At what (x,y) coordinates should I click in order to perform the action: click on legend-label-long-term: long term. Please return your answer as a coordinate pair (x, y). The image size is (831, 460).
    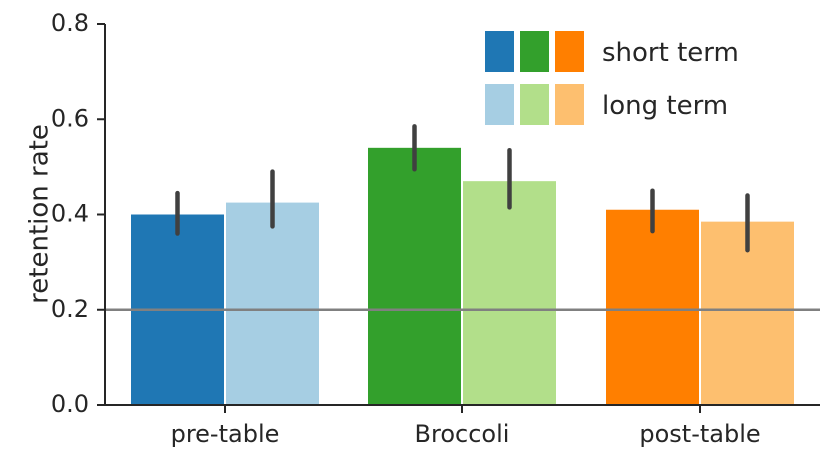
    Looking at the image, I should click on (665, 106).